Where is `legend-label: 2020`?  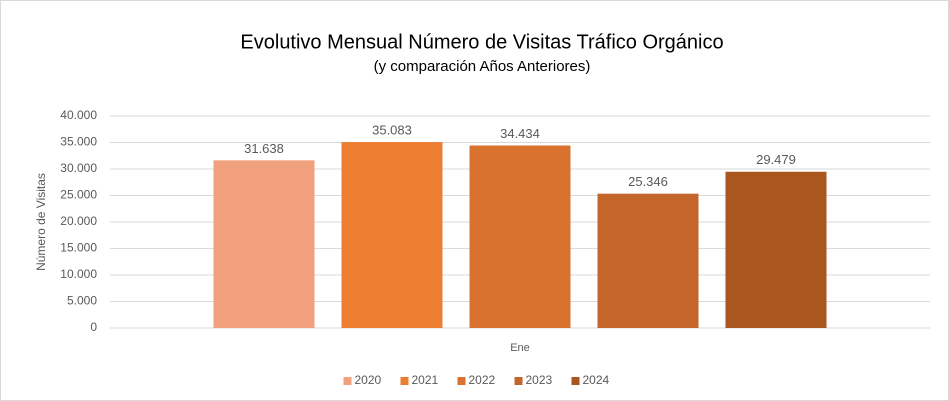
legend-label: 2020 is located at coordinates (368, 380).